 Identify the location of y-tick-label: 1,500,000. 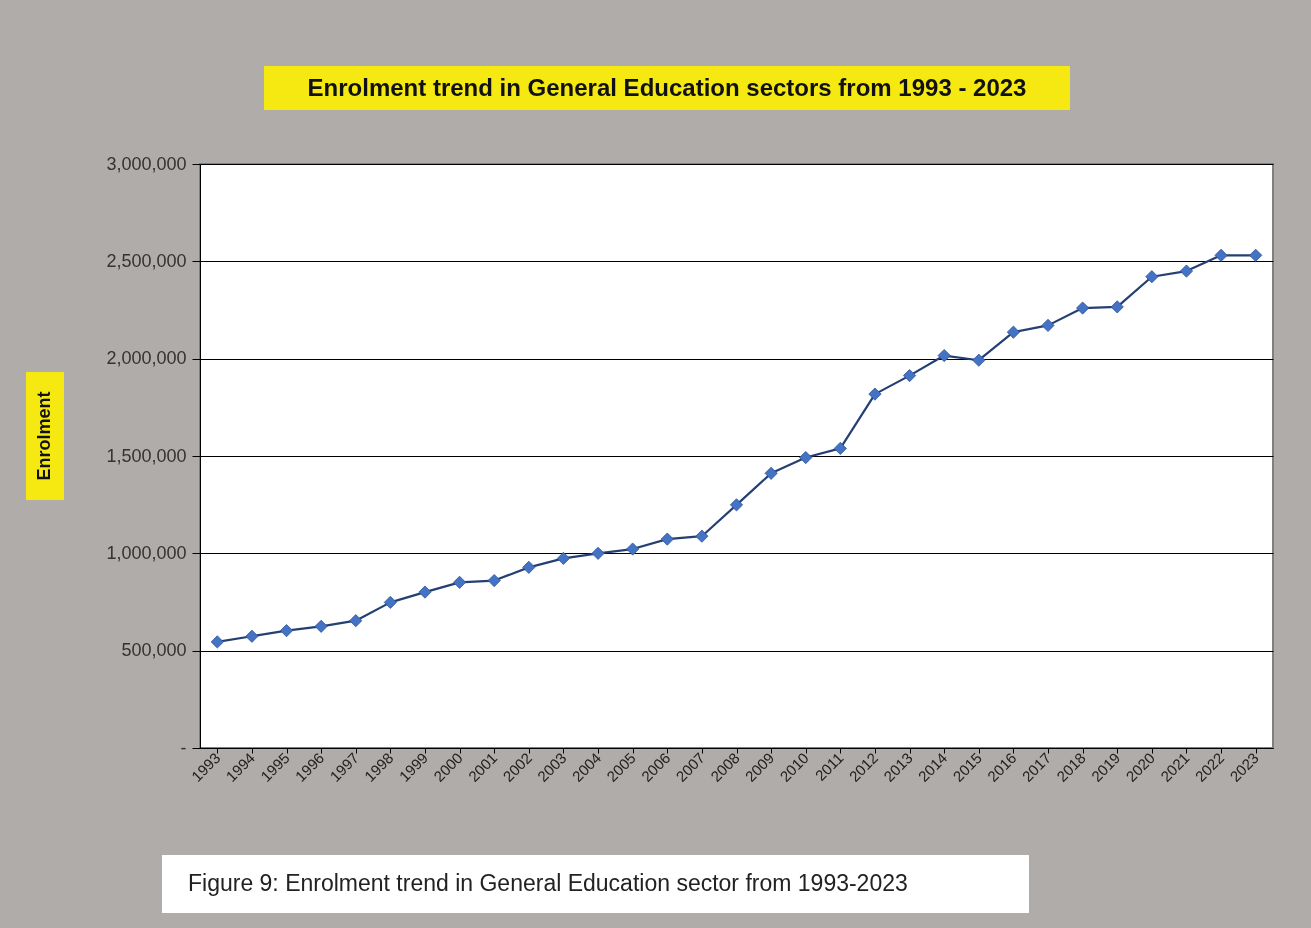
(146, 455).